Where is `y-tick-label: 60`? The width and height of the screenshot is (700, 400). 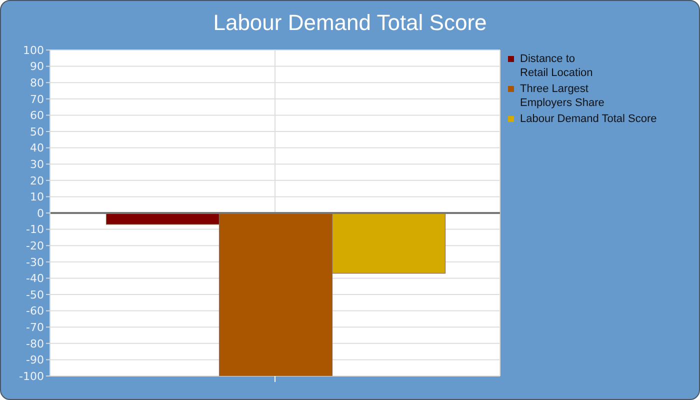 y-tick-label: 60 is located at coordinates (37, 115).